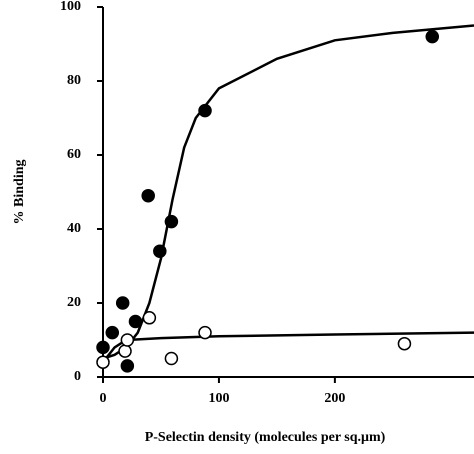 The height and width of the screenshot is (454, 474). What do you see at coordinates (334, 398) in the screenshot?
I see `x-tick-label: 200` at bounding box center [334, 398].